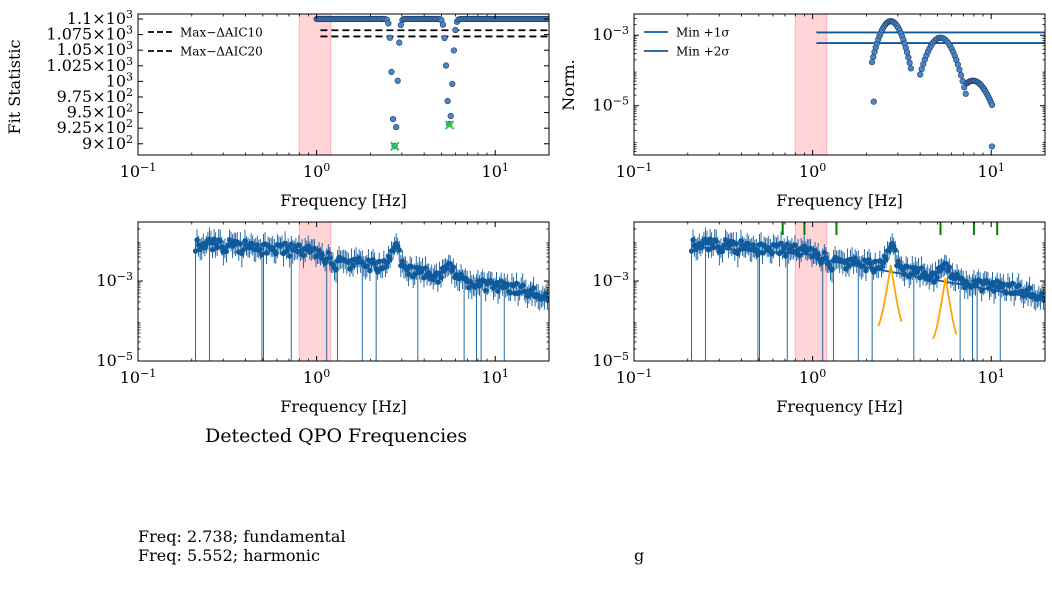 The image size is (1052, 602). What do you see at coordinates (95, 95) in the screenshot?
I see `y-tick-label: 9.75×102` at bounding box center [95, 95].